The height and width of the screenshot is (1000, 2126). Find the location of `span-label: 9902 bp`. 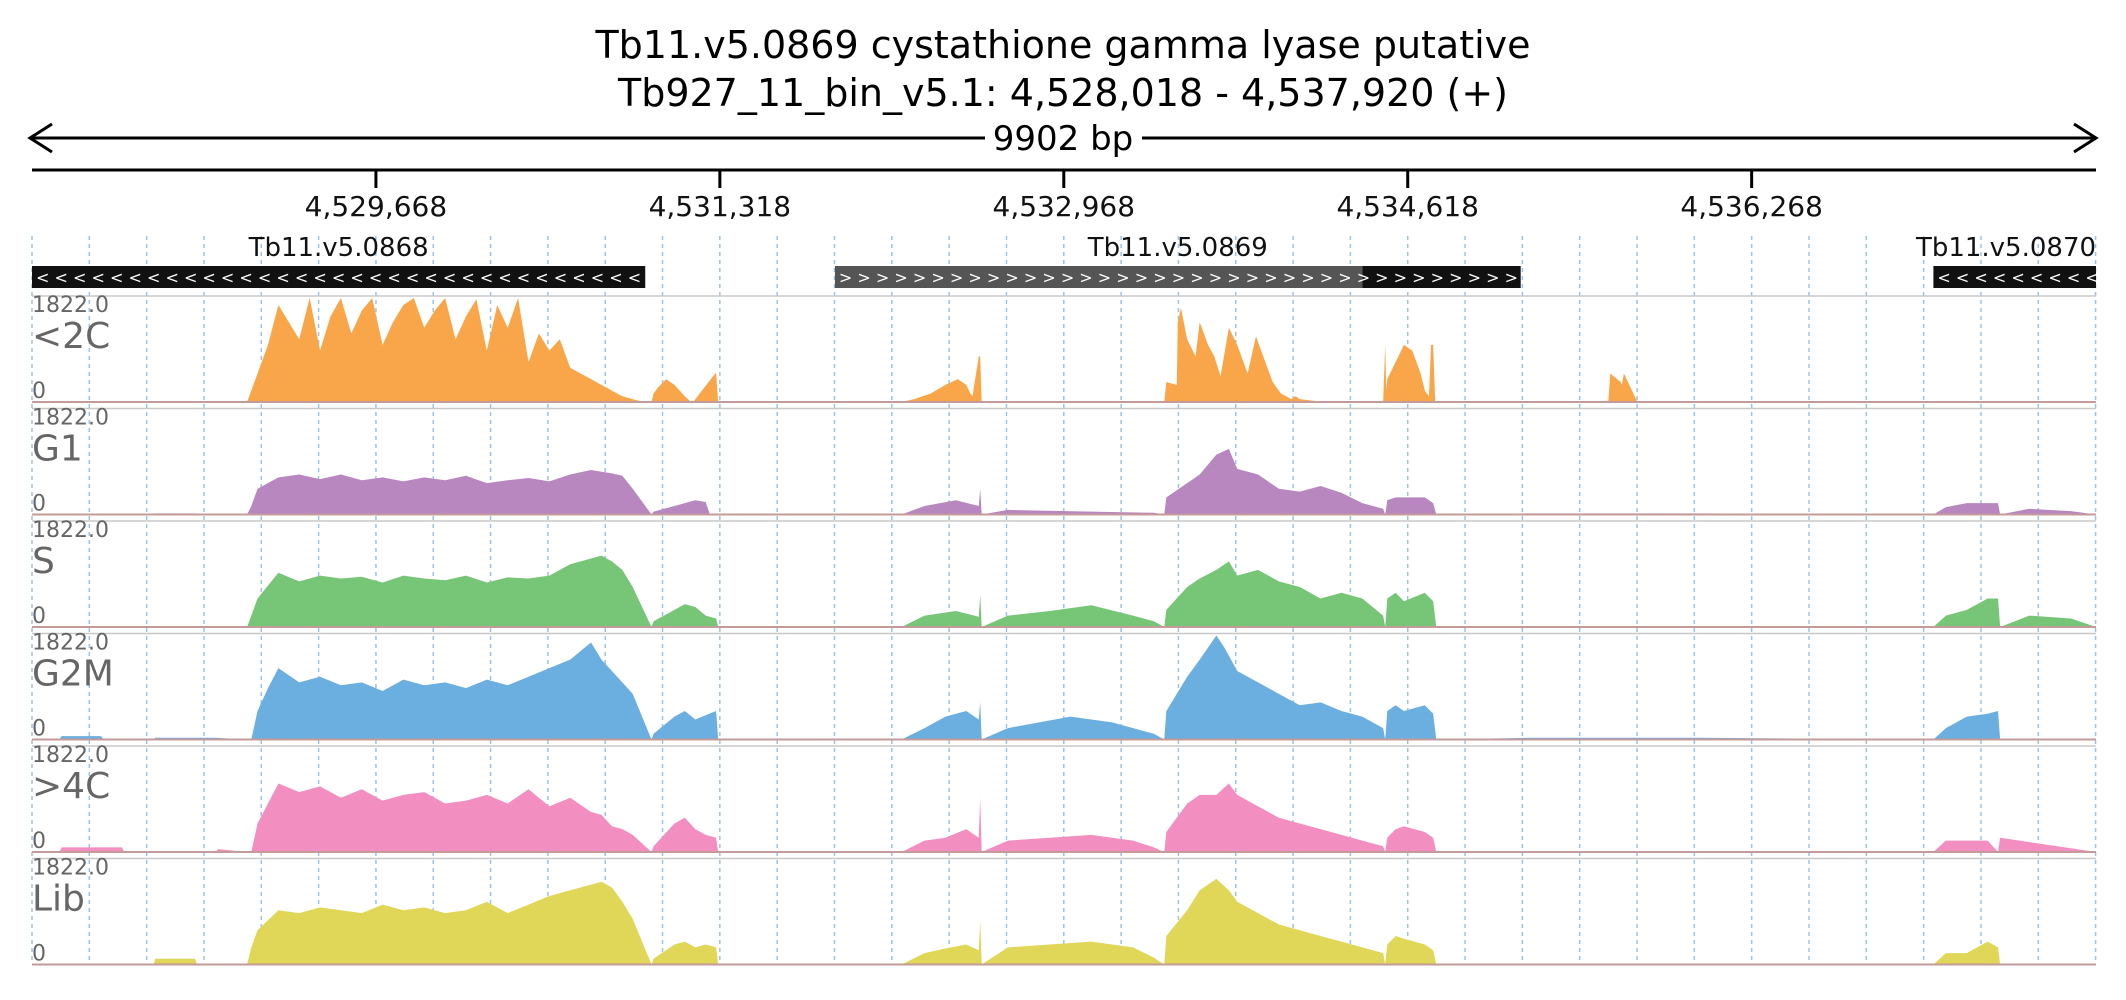

span-label: 9902 bp is located at coordinates (1063, 139).